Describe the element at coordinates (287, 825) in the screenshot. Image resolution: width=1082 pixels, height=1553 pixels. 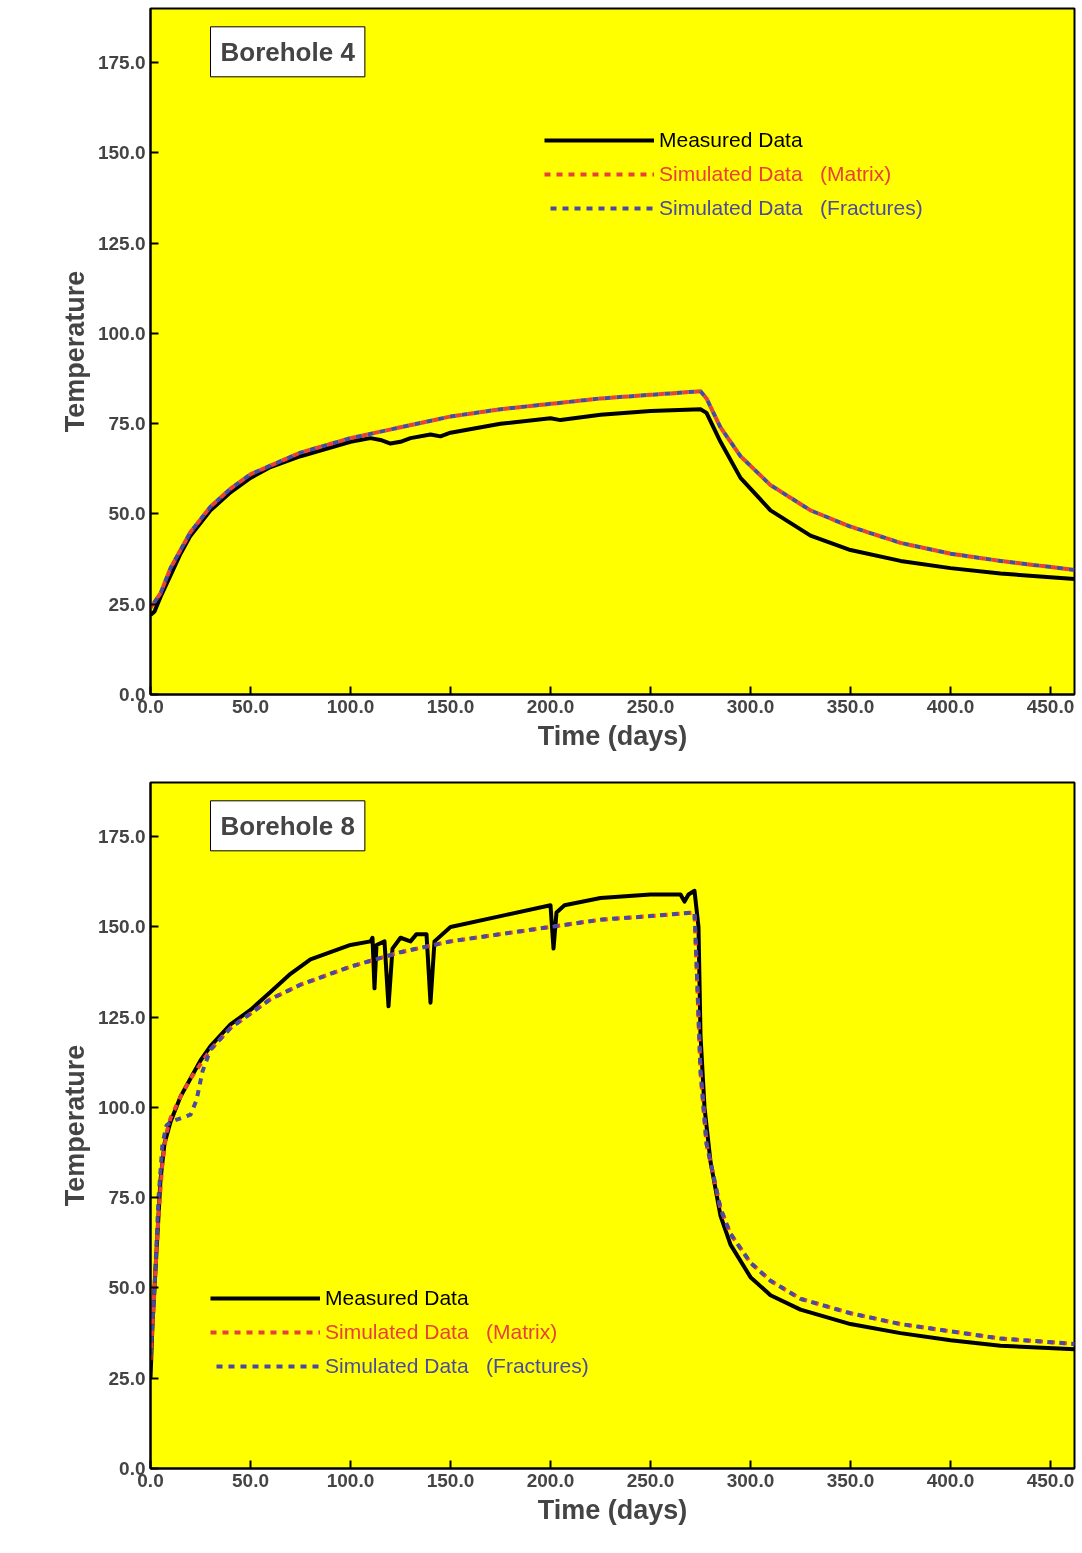
I see `text: Borehole 8` at that location.